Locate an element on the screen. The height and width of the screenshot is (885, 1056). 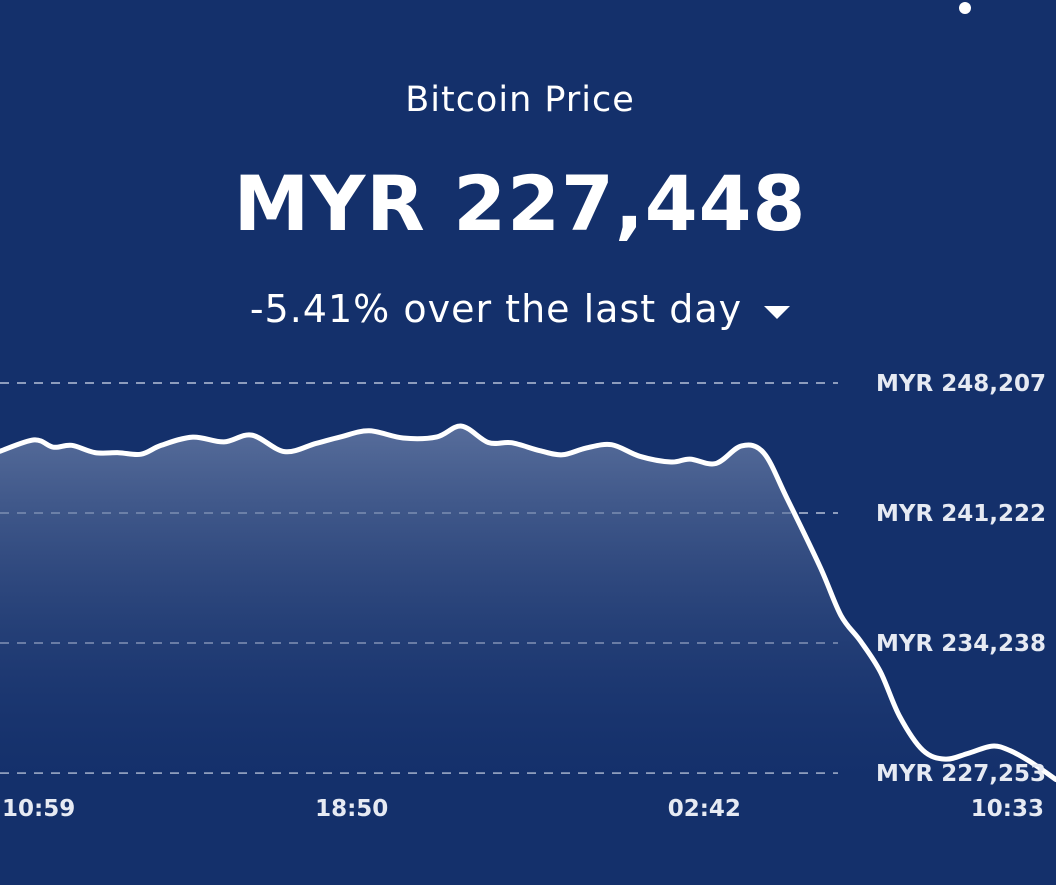
y-tick-label: MYR 241,222 is located at coordinates (961, 514).